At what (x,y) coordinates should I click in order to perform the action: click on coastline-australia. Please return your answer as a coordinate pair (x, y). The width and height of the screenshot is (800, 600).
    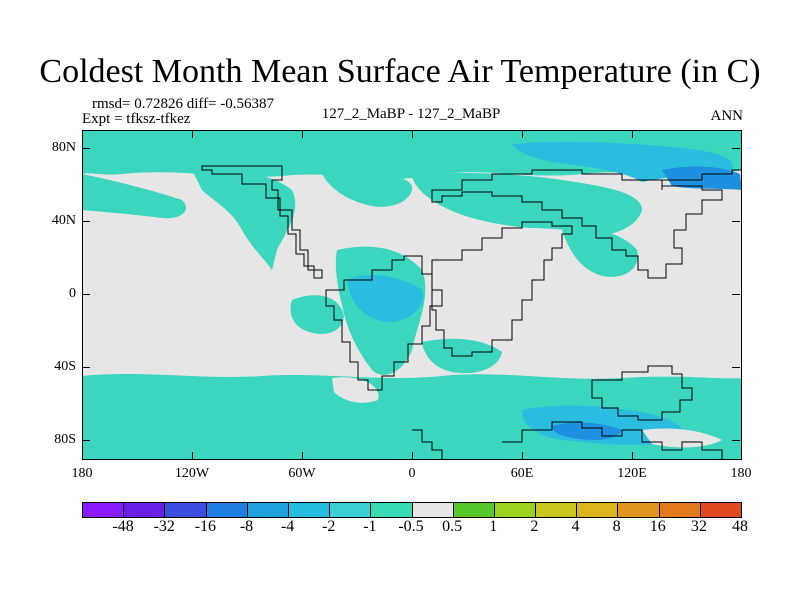
    Looking at the image, I should click on (642, 393).